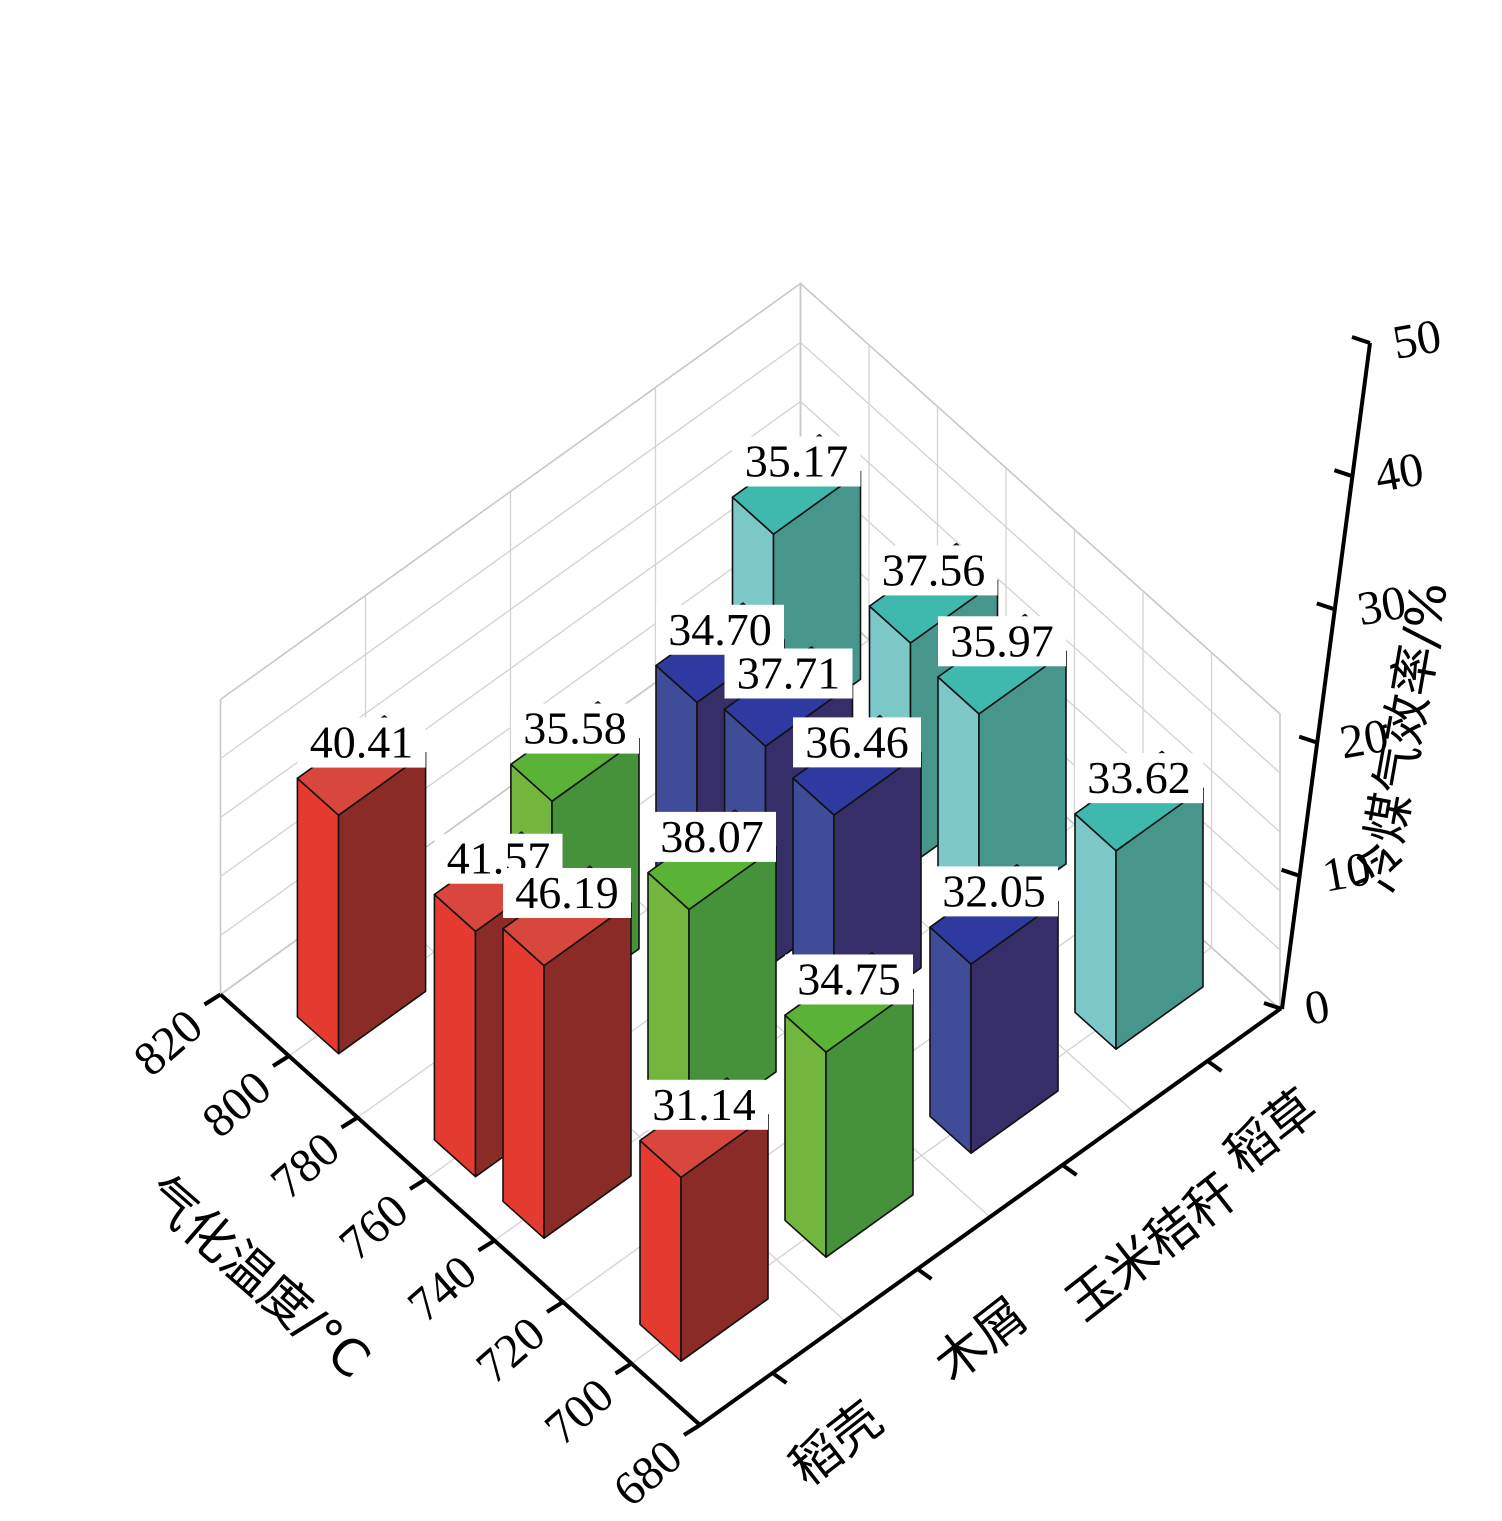 The image size is (1502, 1521). I want to click on data-label: 37.71, so click(788, 673).